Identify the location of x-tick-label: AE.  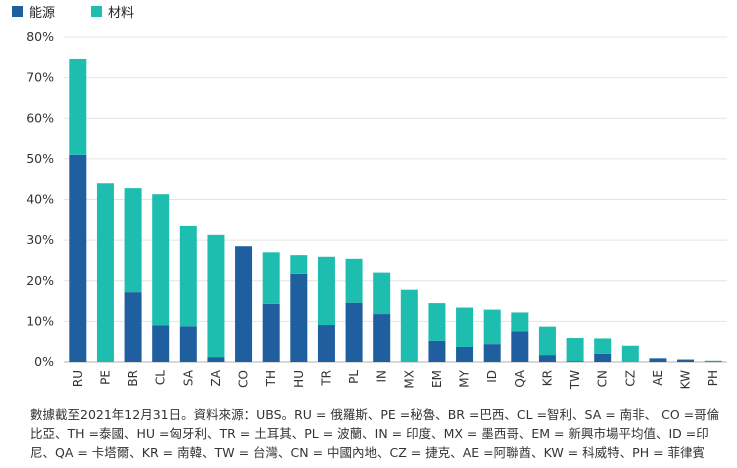
(658, 378).